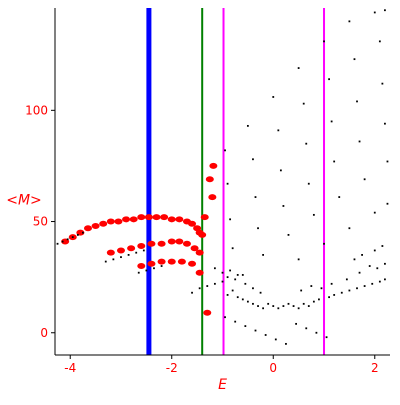 The image size is (400, 405). What do you see at coordinates (70, 368) in the screenshot?
I see `x-tick-label: -4` at bounding box center [70, 368].